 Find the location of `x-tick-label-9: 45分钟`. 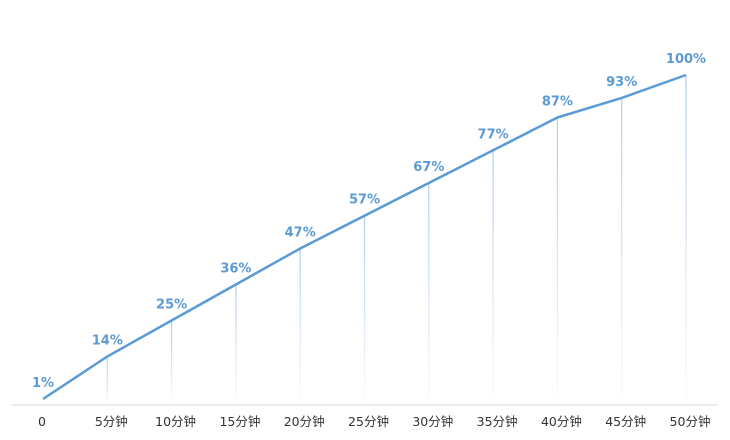

x-tick-label-9: 45分钟 is located at coordinates (625, 421).